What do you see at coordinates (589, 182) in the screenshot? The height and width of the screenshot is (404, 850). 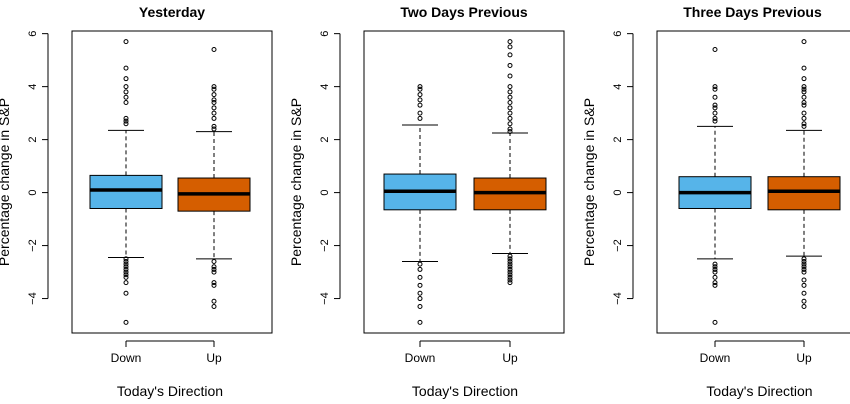 I see `y-axis-label: Percentage change in S&P` at bounding box center [589, 182].